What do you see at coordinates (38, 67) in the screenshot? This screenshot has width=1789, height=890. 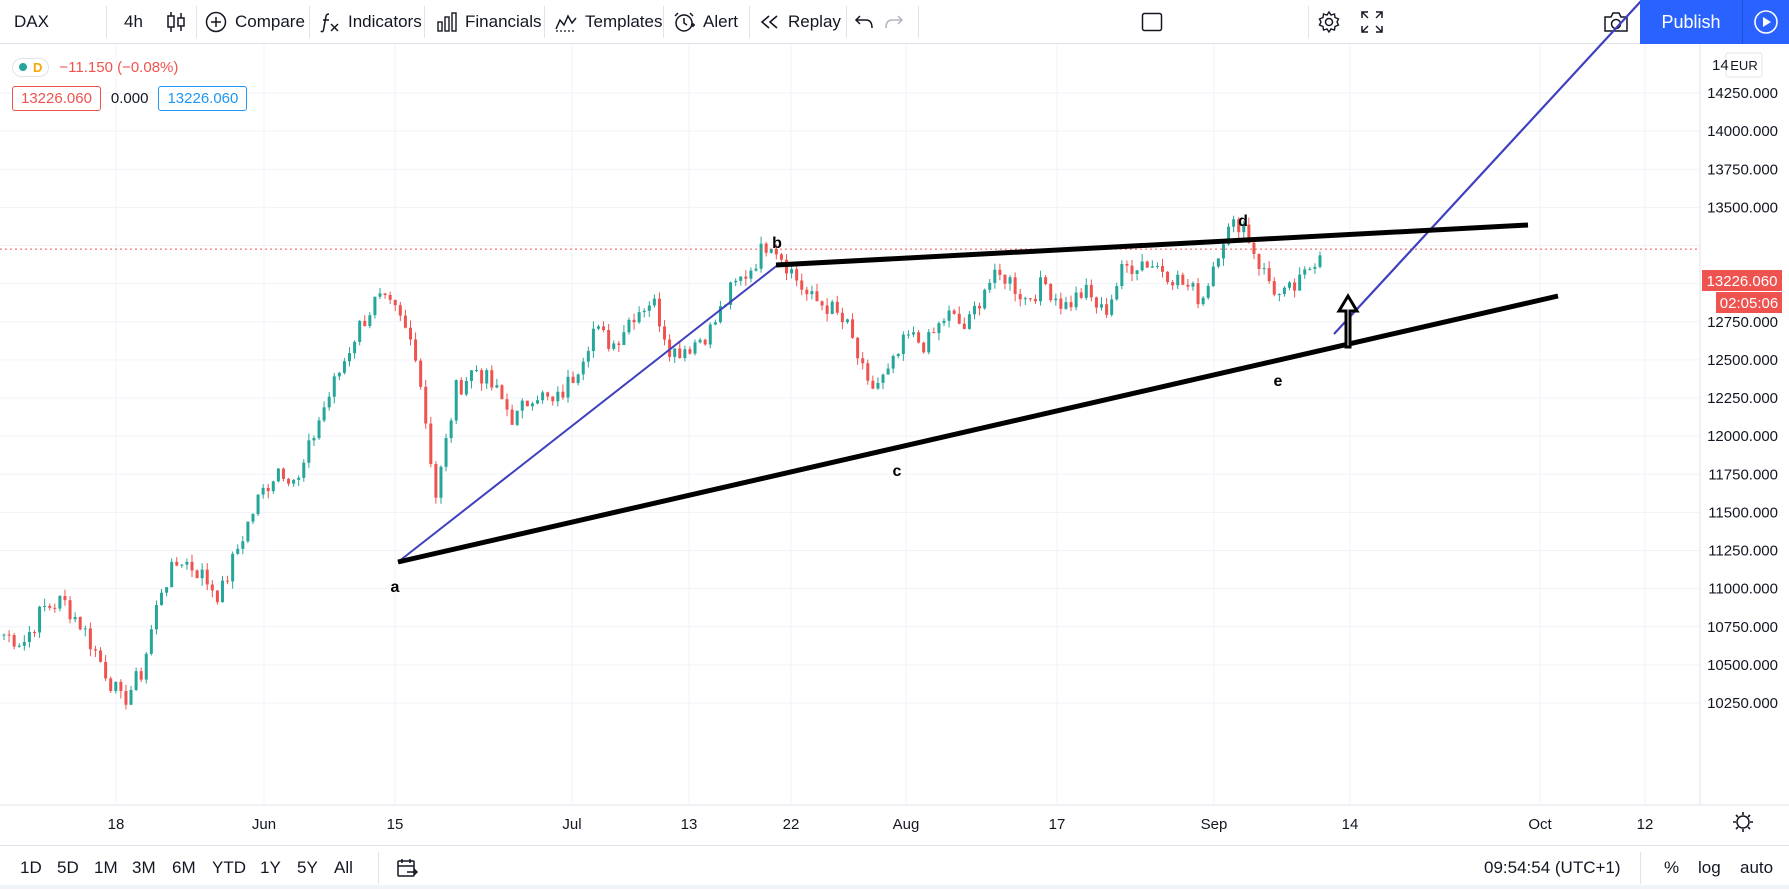 I see `timeframe-badge: D` at bounding box center [38, 67].